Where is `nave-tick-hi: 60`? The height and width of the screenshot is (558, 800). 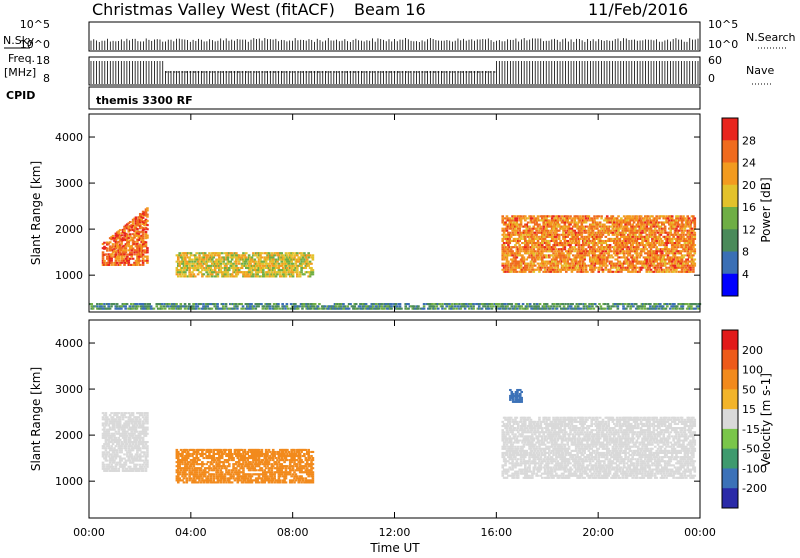 nave-tick-hi: 60 is located at coordinates (715, 60).